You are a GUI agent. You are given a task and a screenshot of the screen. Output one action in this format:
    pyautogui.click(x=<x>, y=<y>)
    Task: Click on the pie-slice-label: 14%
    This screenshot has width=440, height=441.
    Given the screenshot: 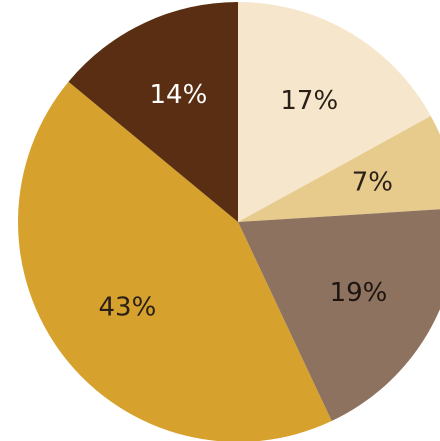 What is the action you would take?
    pyautogui.click(x=179, y=95)
    